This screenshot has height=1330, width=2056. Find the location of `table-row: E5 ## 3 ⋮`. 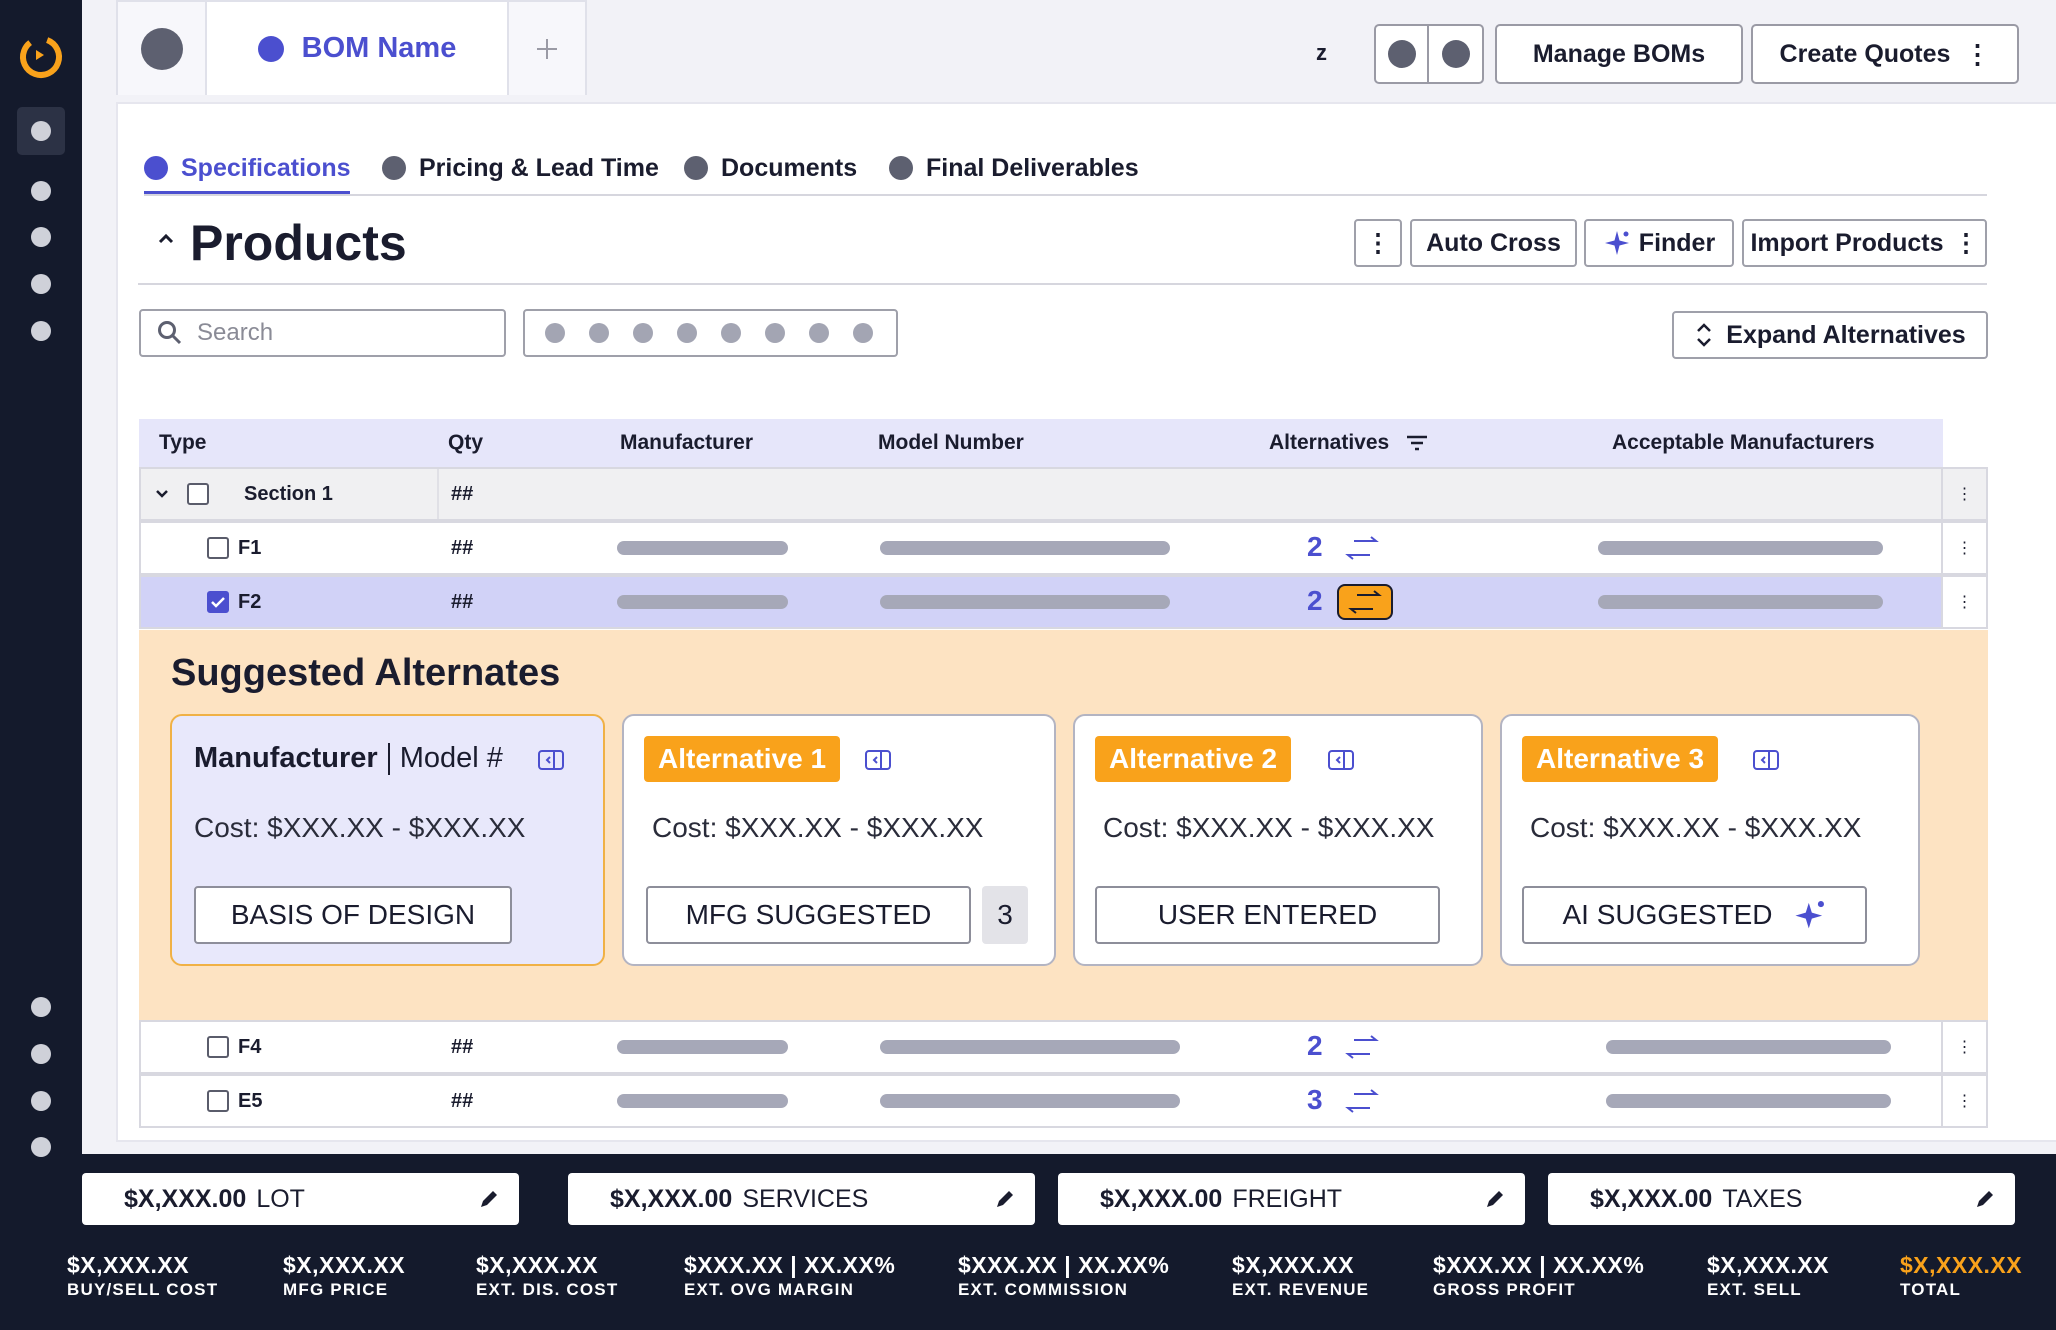

table-row: E5 ## 3 ⋮ is located at coordinates (1063, 1101).